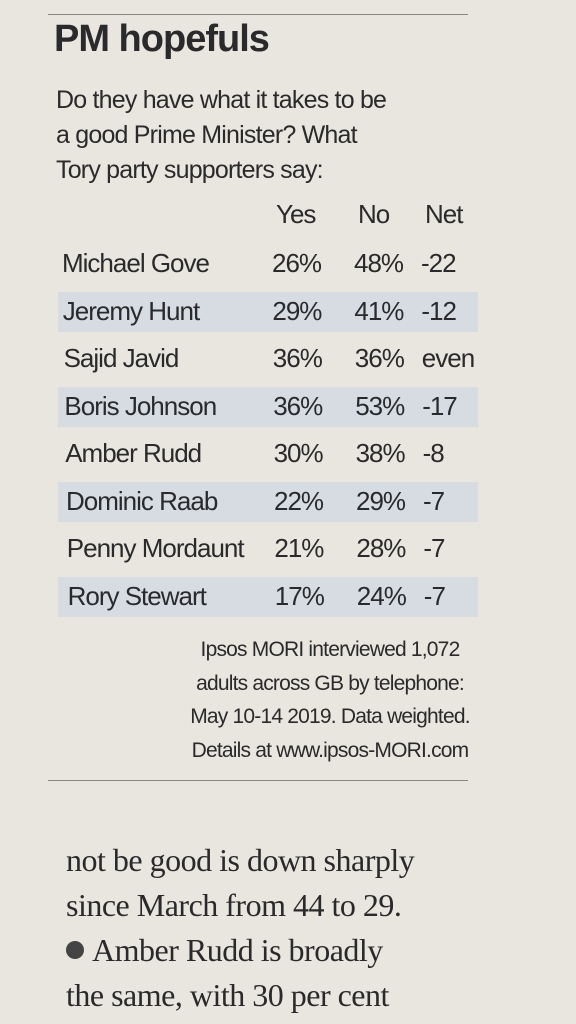 The height and width of the screenshot is (1024, 576). Describe the element at coordinates (162, 39) in the screenshot. I see `title: PM hopefuls` at that location.